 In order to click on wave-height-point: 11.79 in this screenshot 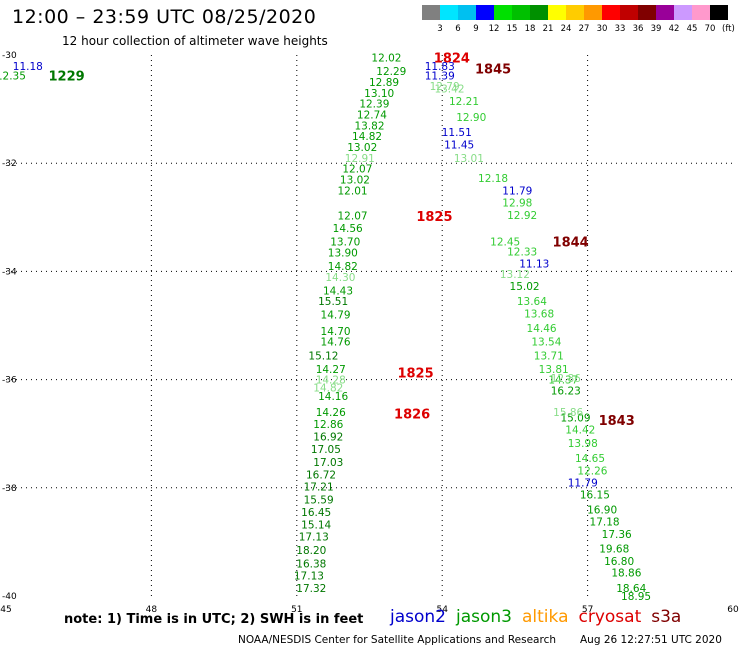, I will do `click(583, 483)`.